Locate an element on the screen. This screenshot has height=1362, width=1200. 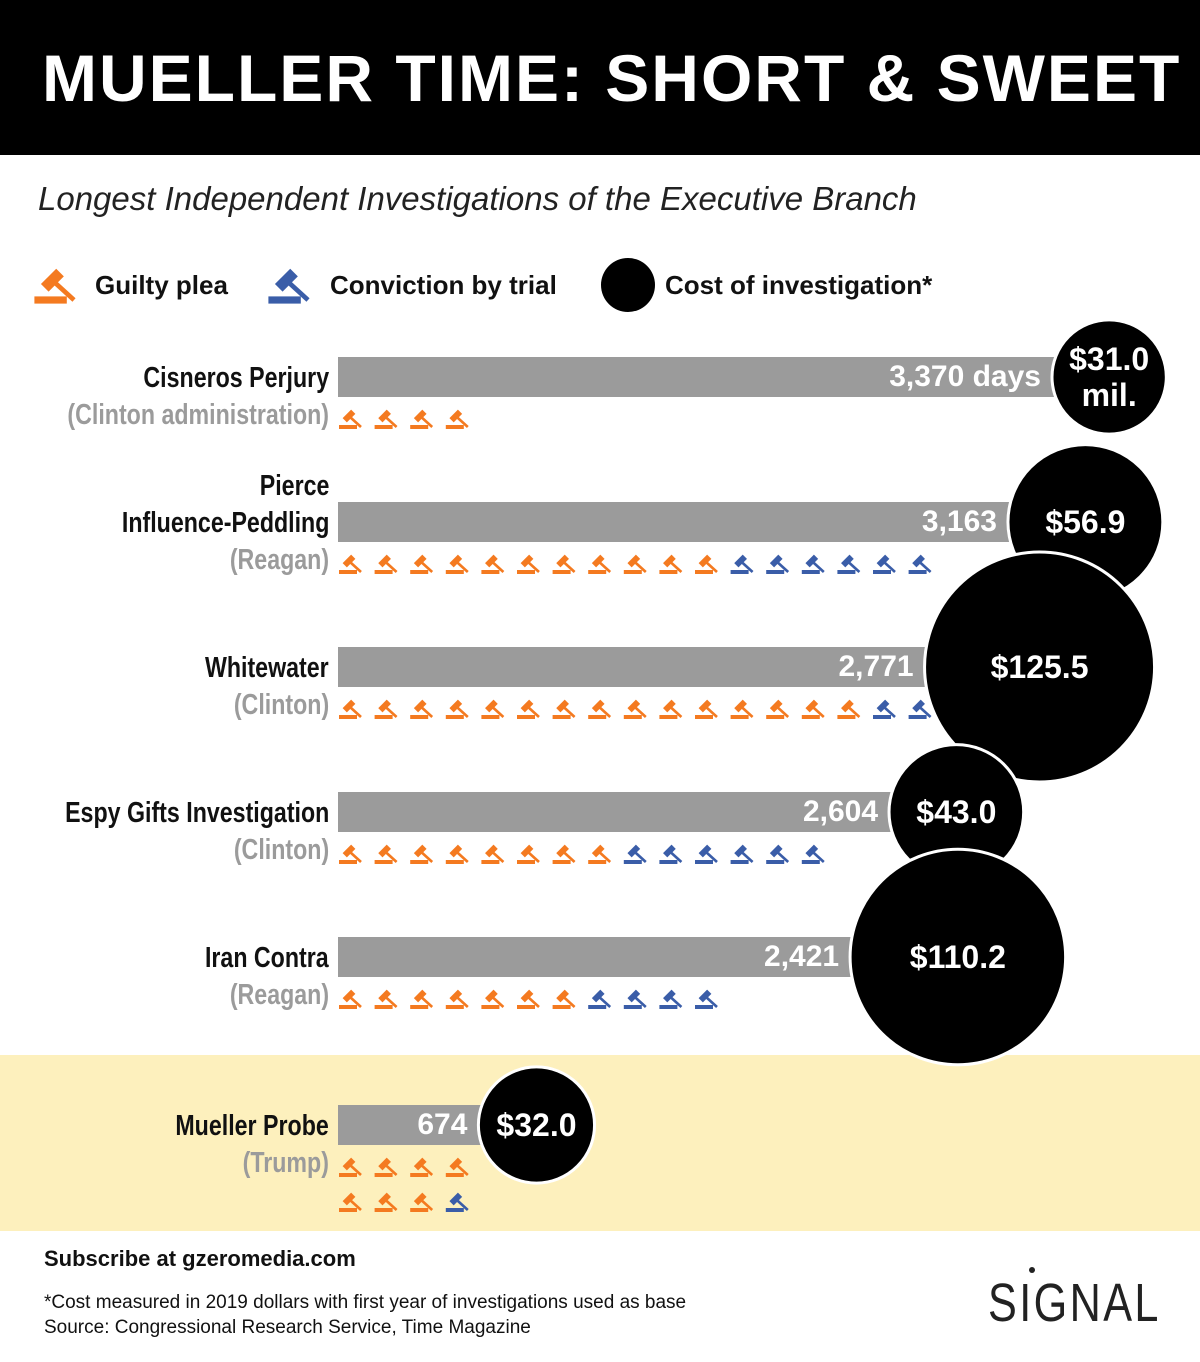
category-label: Iran Contra is located at coordinates (267, 958).